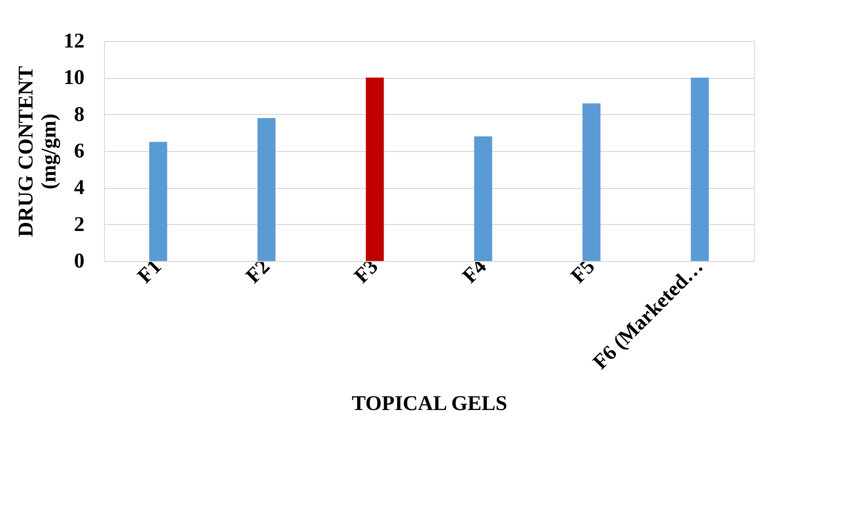 The height and width of the screenshot is (514, 843). I want to click on y-tick-label: 4, so click(79, 187).